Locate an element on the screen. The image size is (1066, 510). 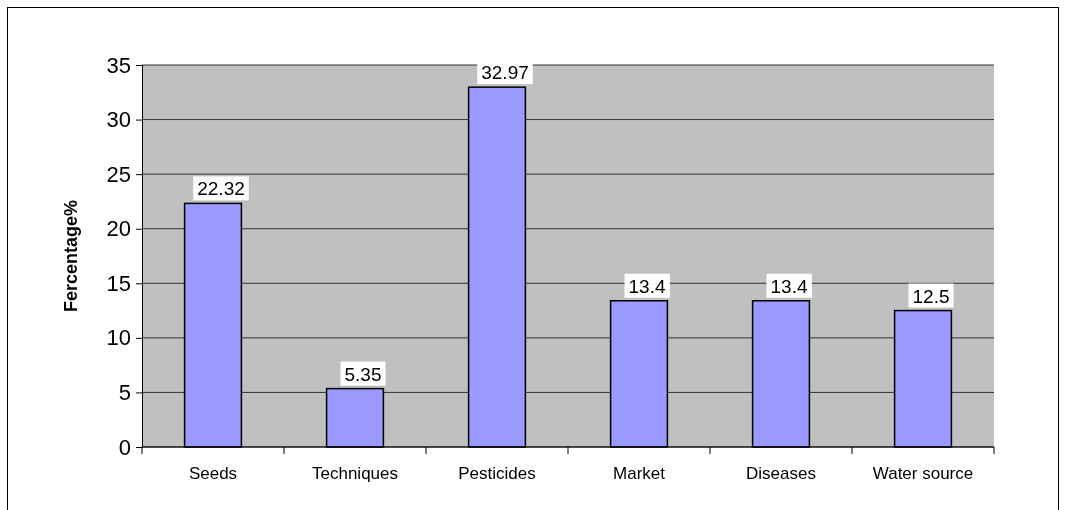
y-tick-label: 30 is located at coordinates (118, 120).